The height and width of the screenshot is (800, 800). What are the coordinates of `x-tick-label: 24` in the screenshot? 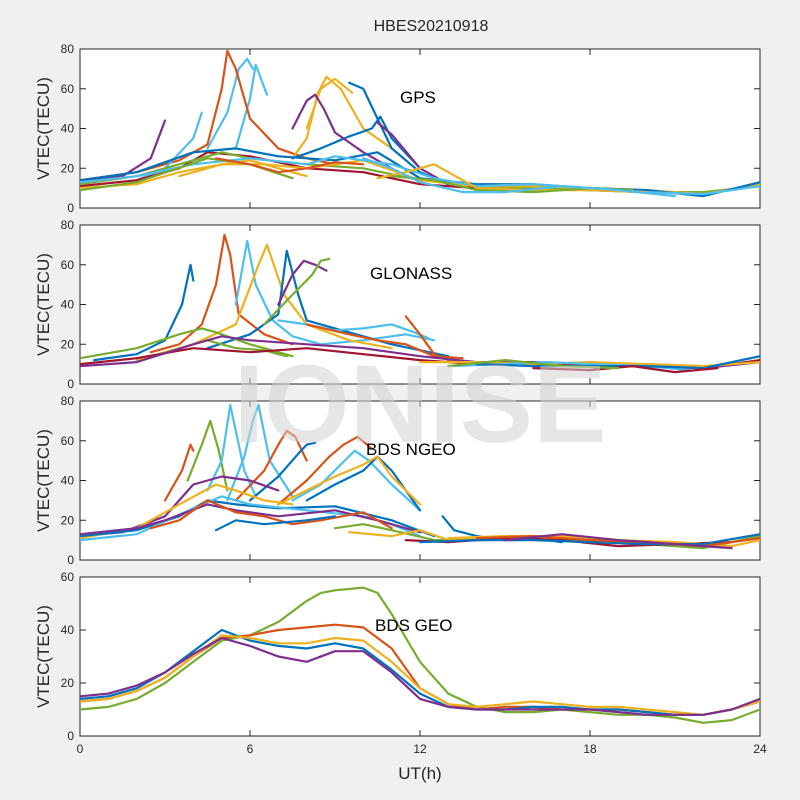 It's located at (760, 749).